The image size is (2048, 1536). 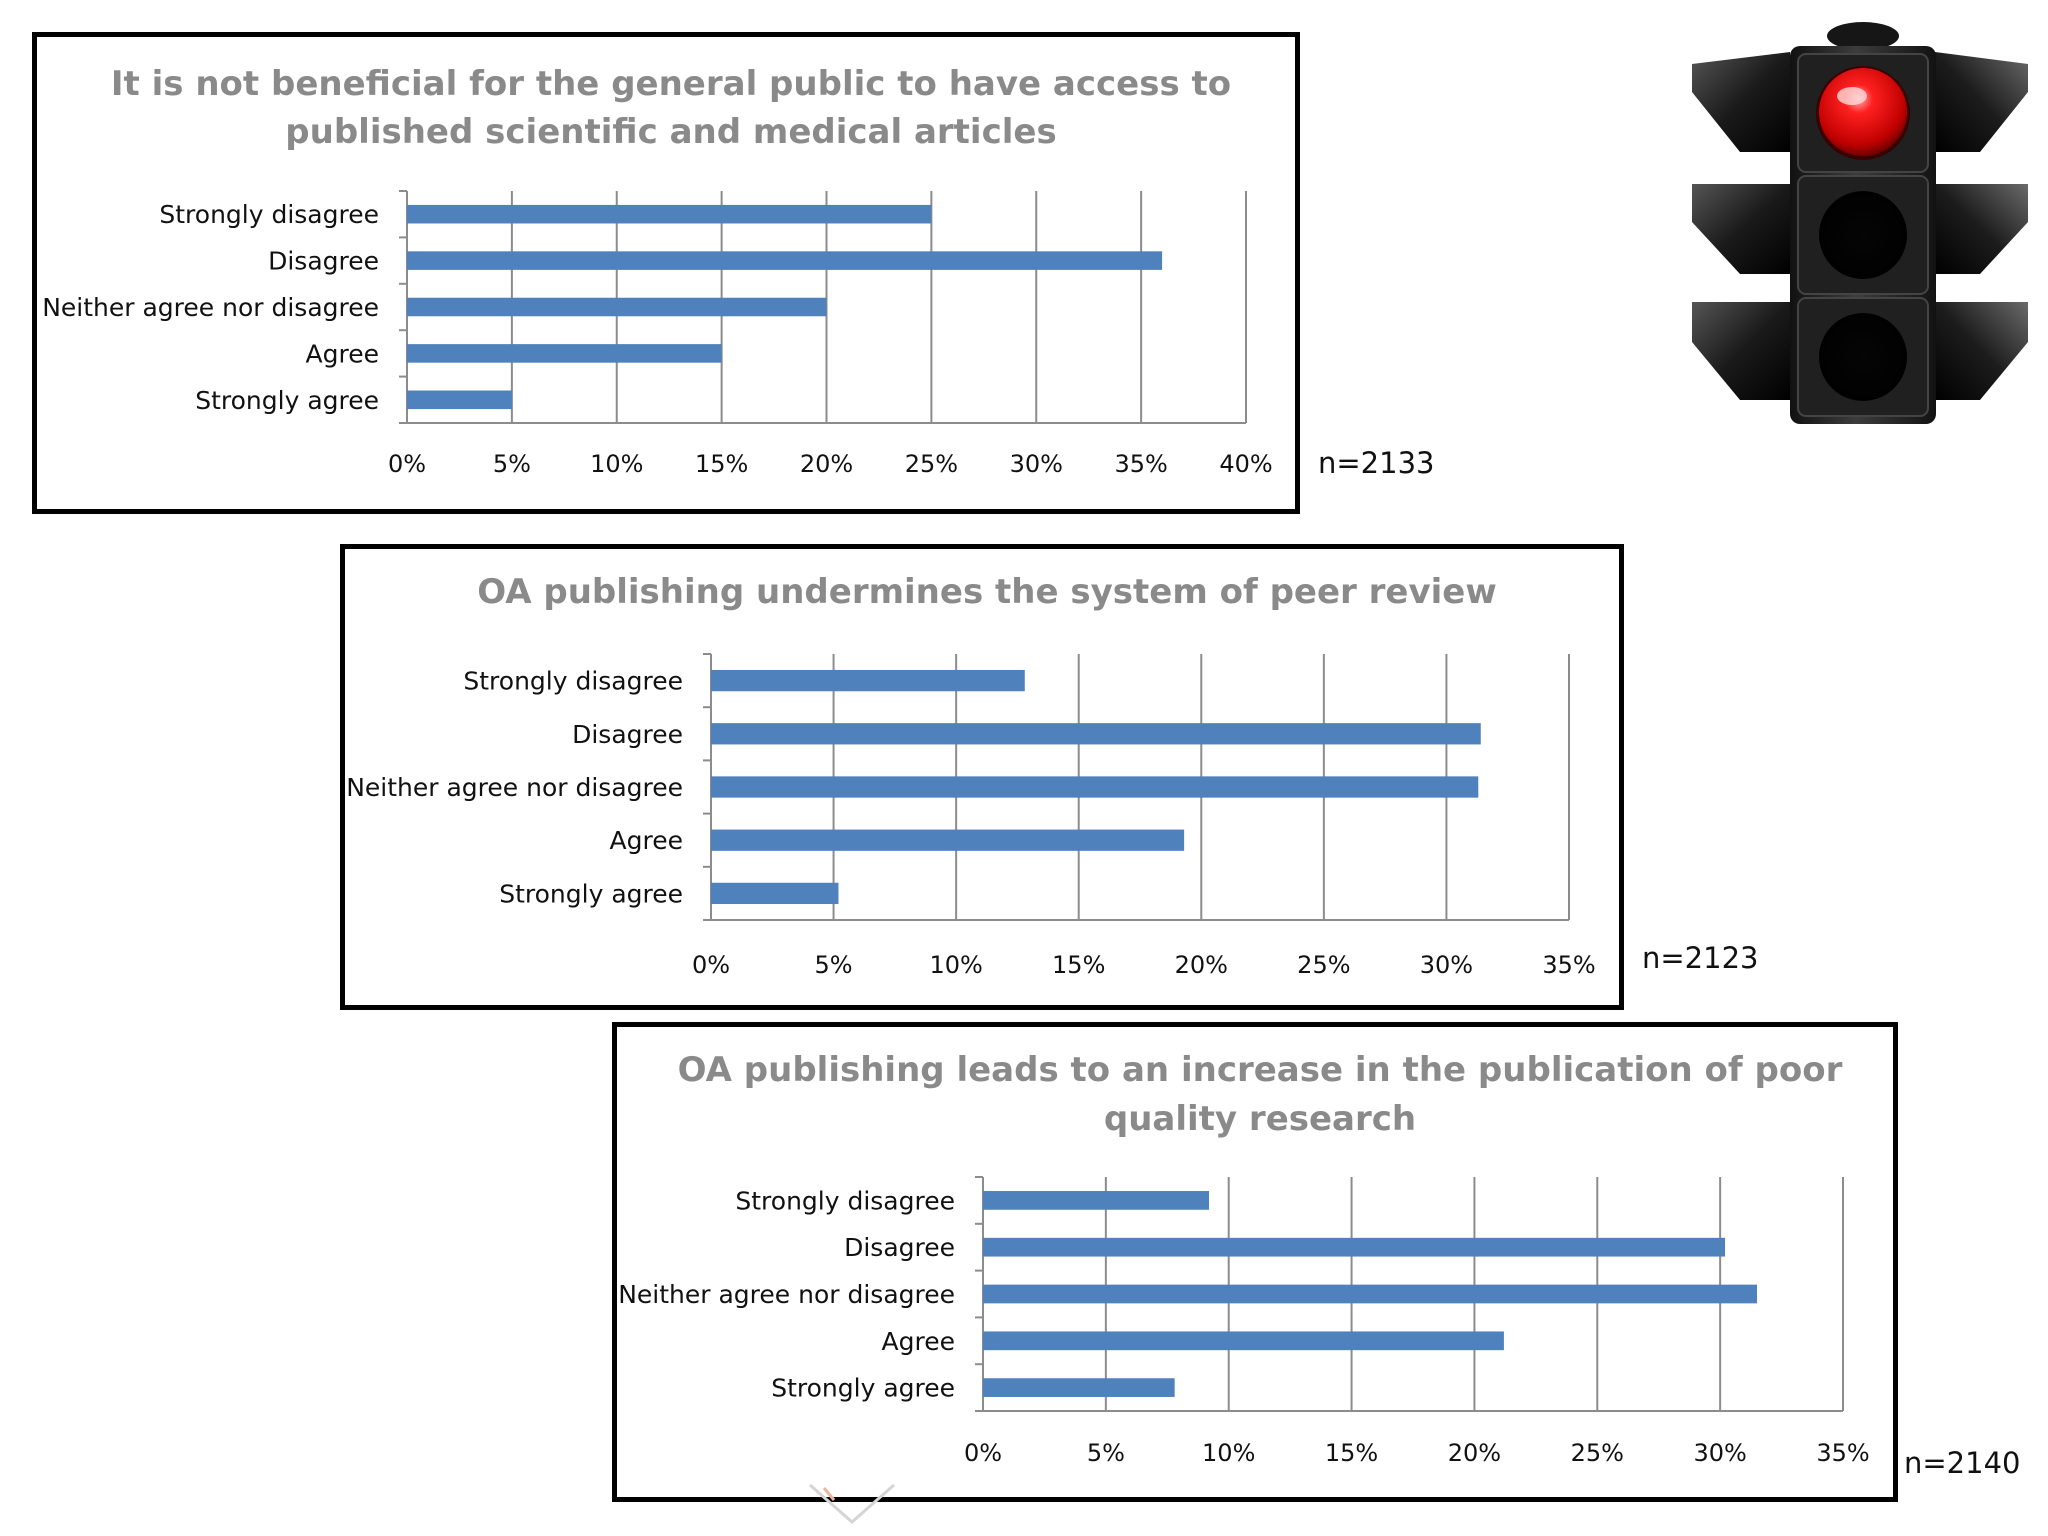 What do you see at coordinates (1863, 235) in the screenshot?
I see `amber-lamp-icon` at bounding box center [1863, 235].